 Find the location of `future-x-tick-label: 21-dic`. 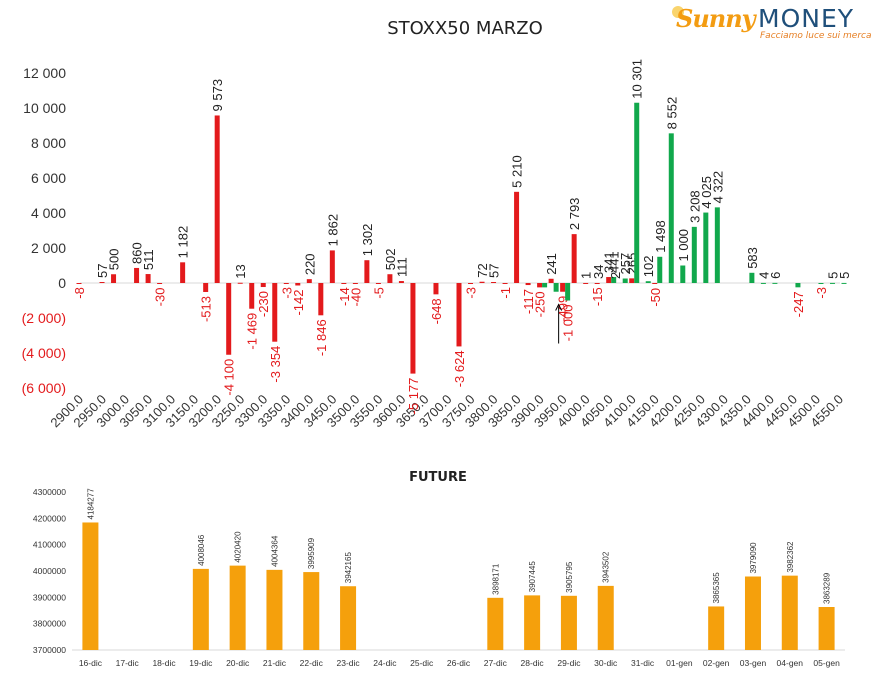

future-x-tick-label: 21-dic is located at coordinates (275, 663).